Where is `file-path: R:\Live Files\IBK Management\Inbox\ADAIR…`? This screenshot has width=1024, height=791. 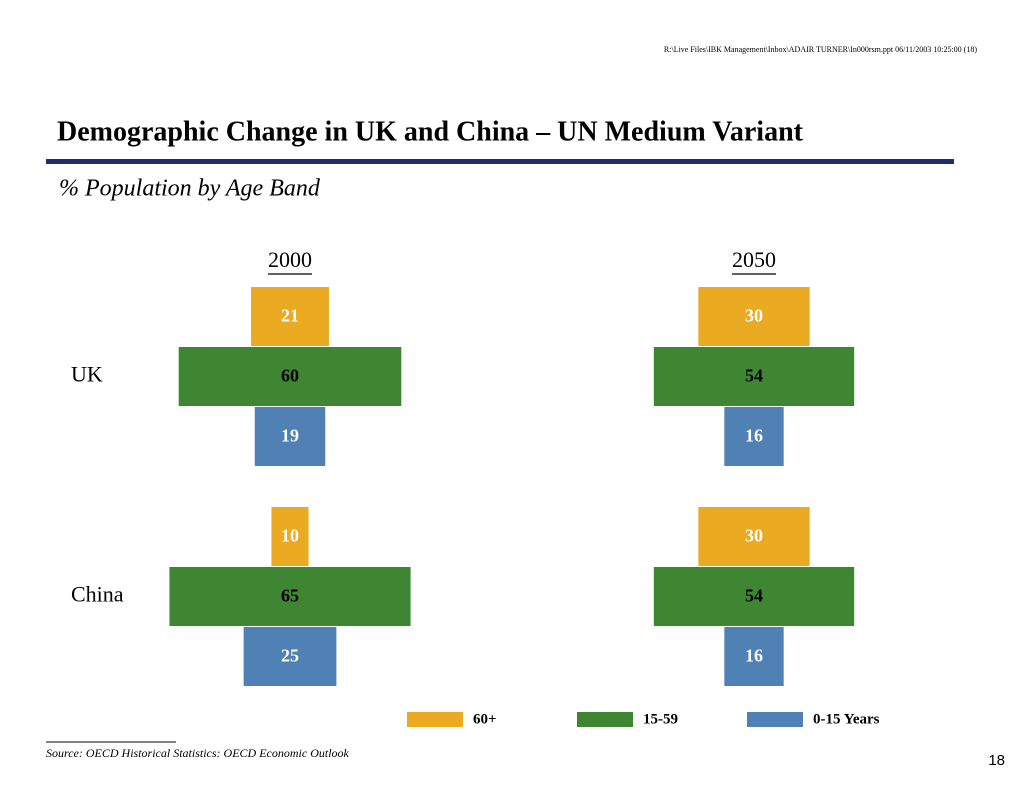 file-path: R:\Live Files\IBK Management\Inbox\ADAIR… is located at coordinates (820, 49).